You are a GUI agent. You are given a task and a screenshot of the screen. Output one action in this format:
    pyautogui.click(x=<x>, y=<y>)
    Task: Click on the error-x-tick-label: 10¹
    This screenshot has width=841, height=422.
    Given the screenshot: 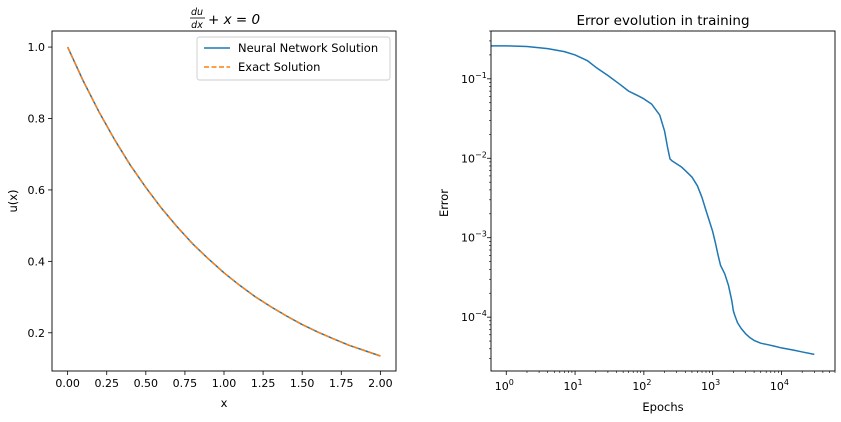 What is the action you would take?
    pyautogui.click(x=573, y=385)
    